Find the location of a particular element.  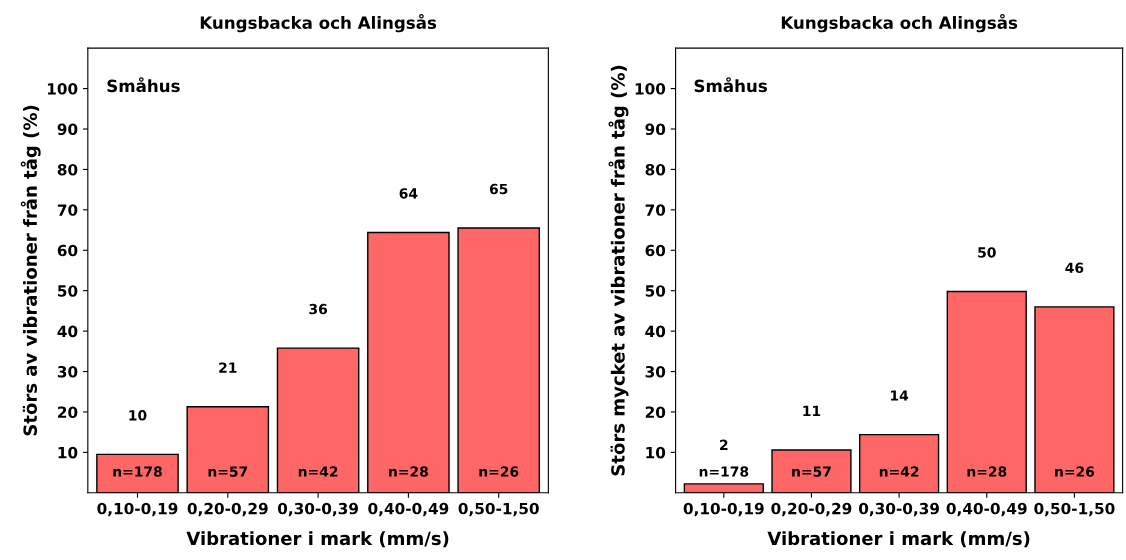

data-label: 11 is located at coordinates (812, 410).